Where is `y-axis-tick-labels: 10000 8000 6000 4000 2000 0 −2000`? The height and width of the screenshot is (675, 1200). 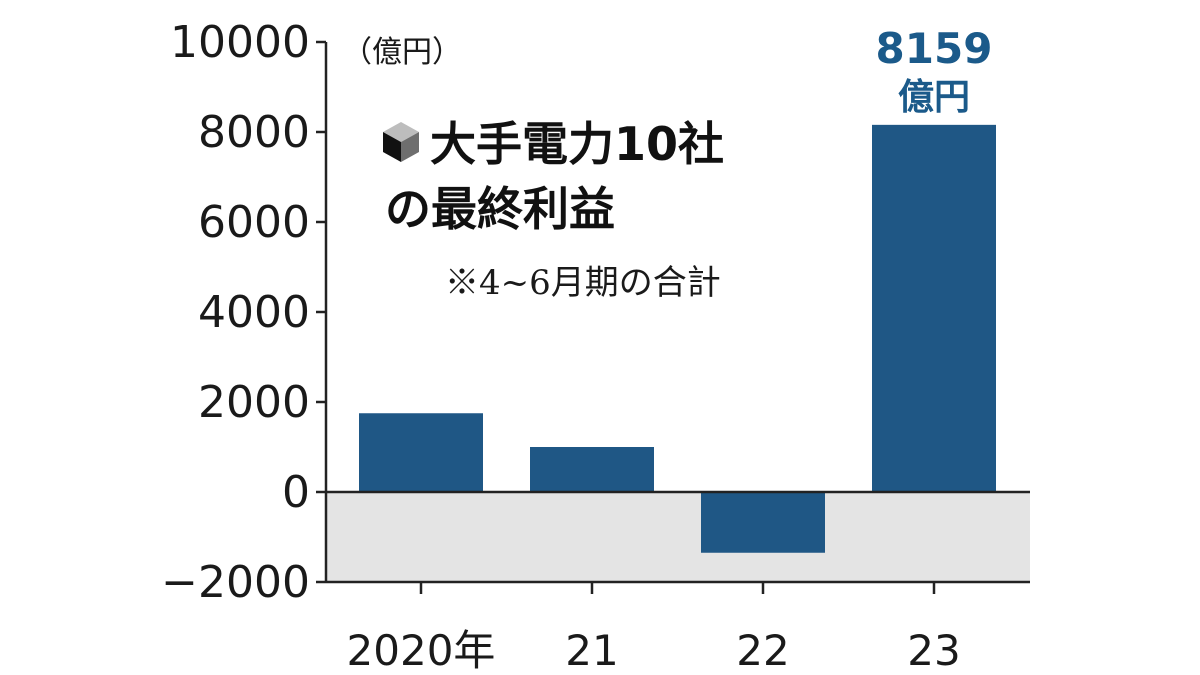
y-axis-tick-labels: 10000 8000 6000 4000 2000 0 −2000 is located at coordinates (235, 312).